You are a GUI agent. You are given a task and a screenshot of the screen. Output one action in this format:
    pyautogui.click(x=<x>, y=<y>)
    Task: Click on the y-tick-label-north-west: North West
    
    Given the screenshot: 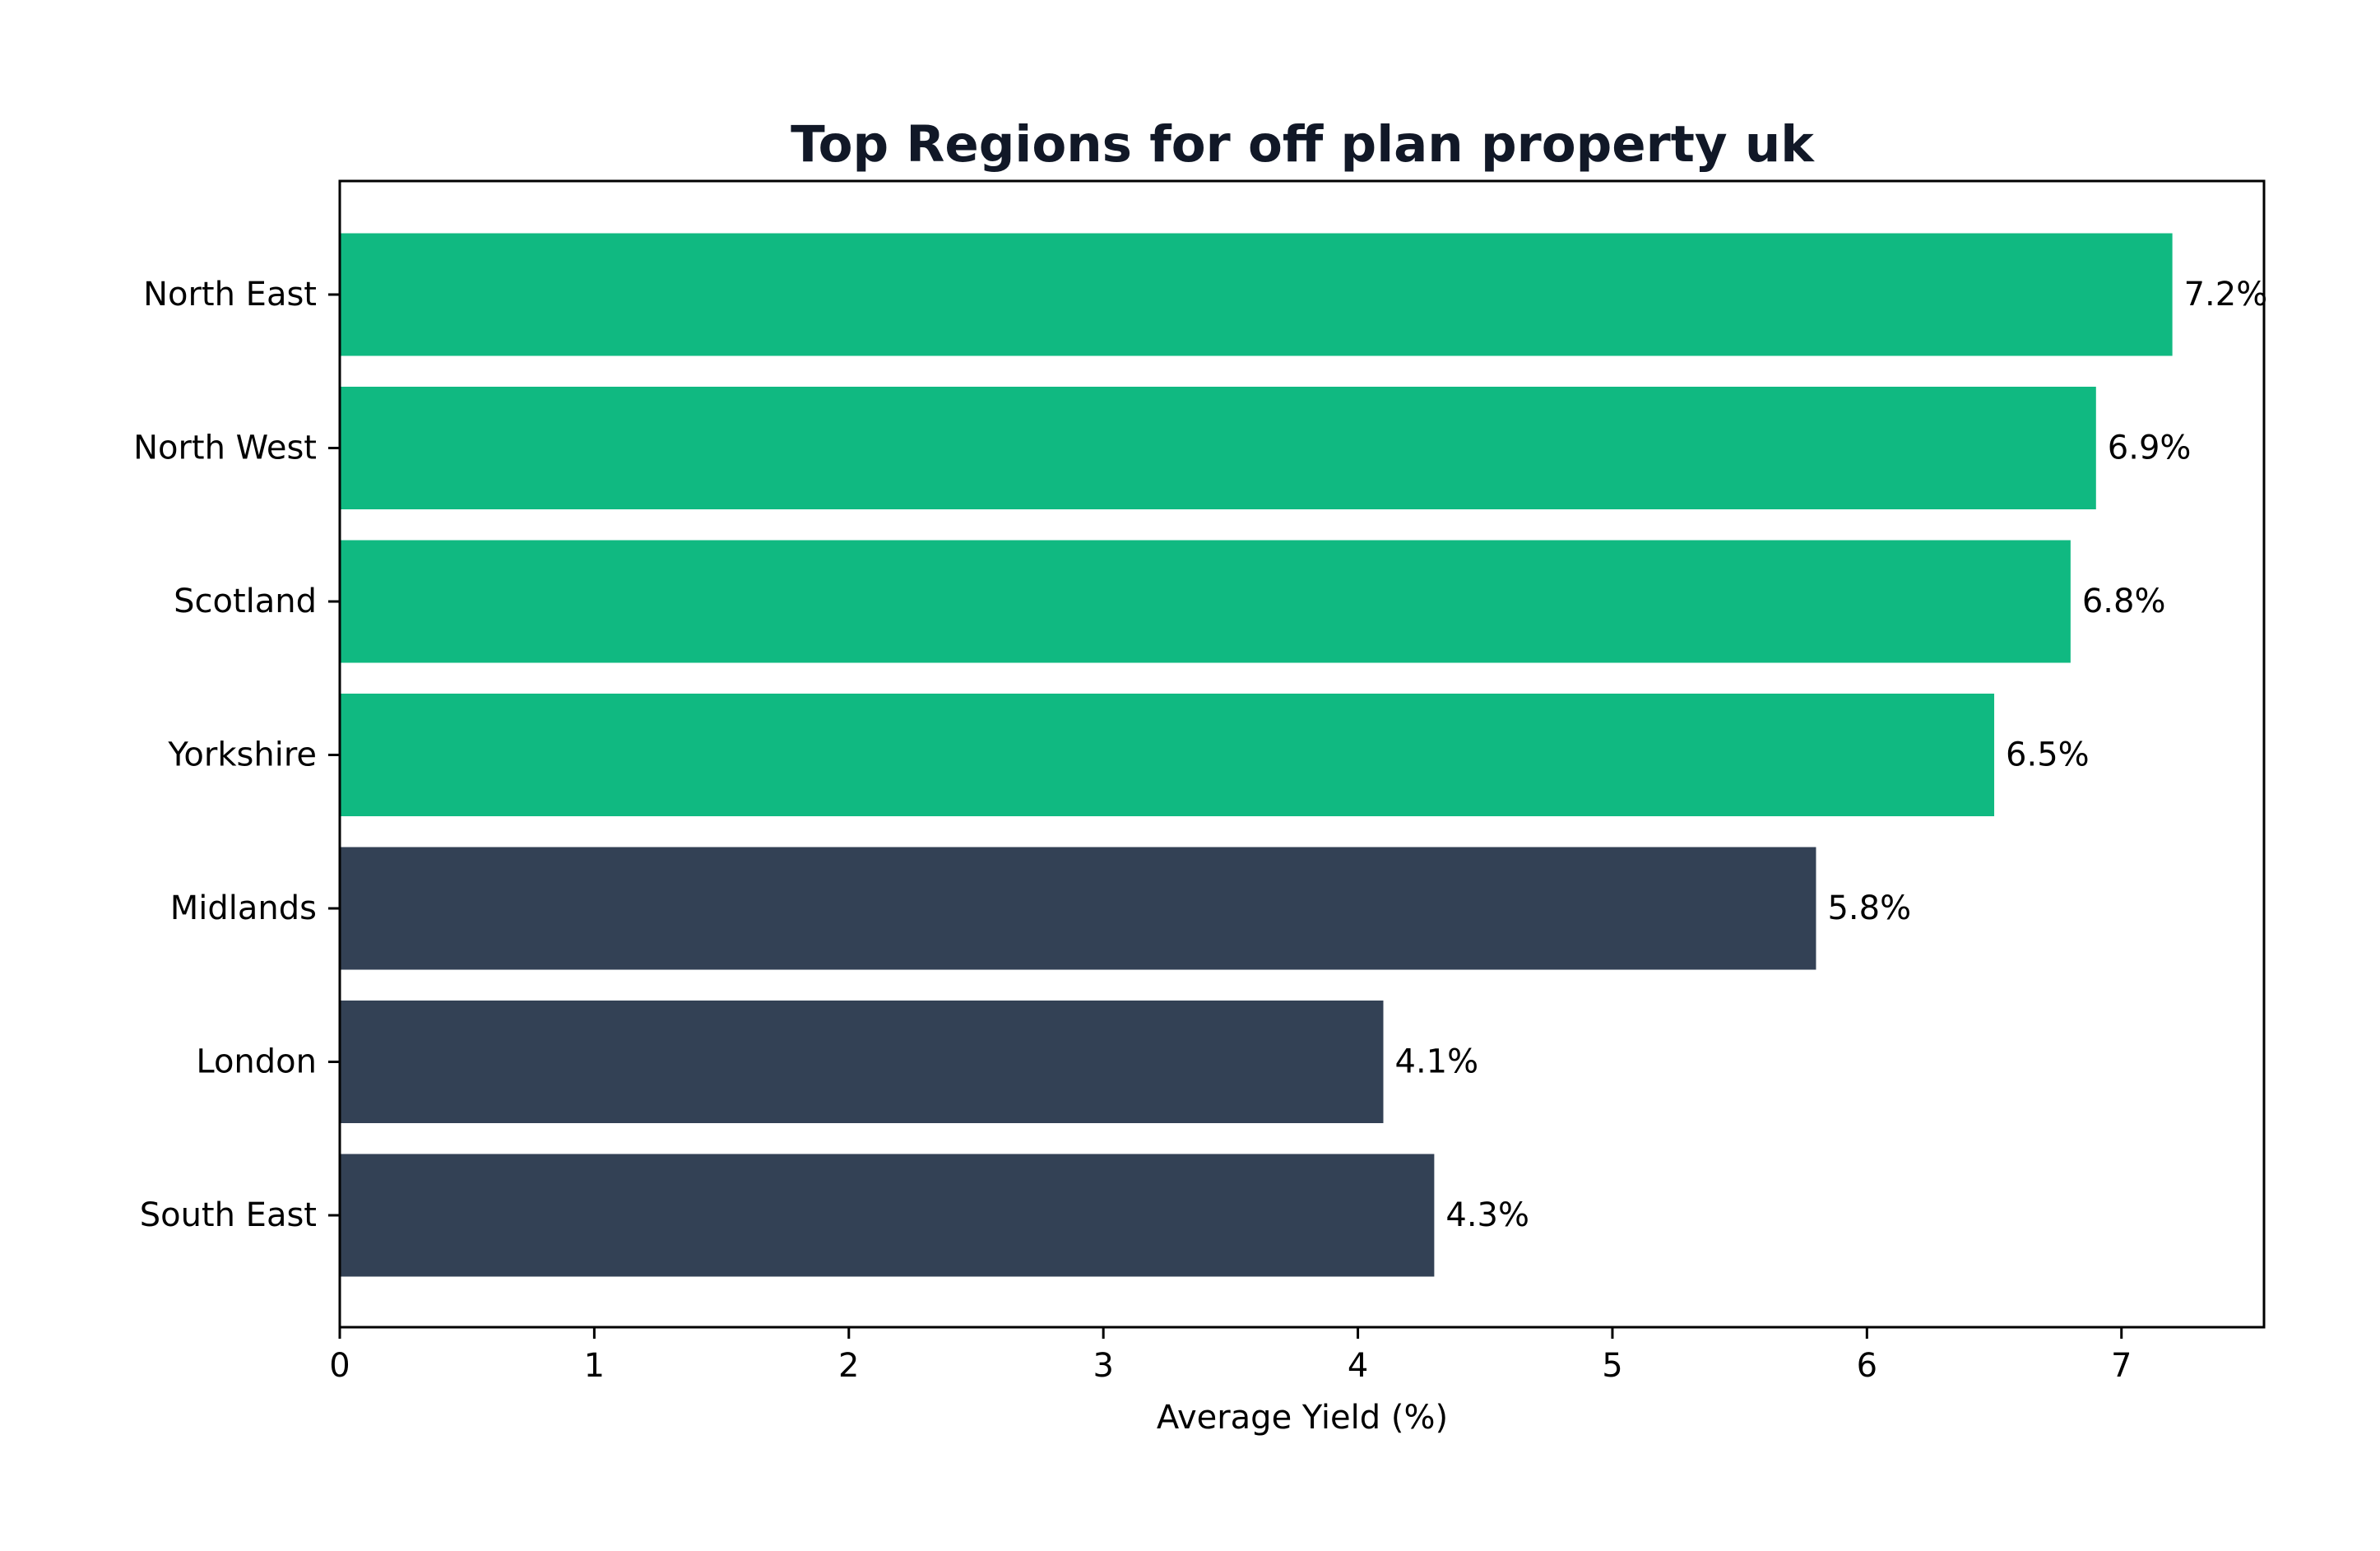 What is the action you would take?
    pyautogui.click(x=225, y=449)
    